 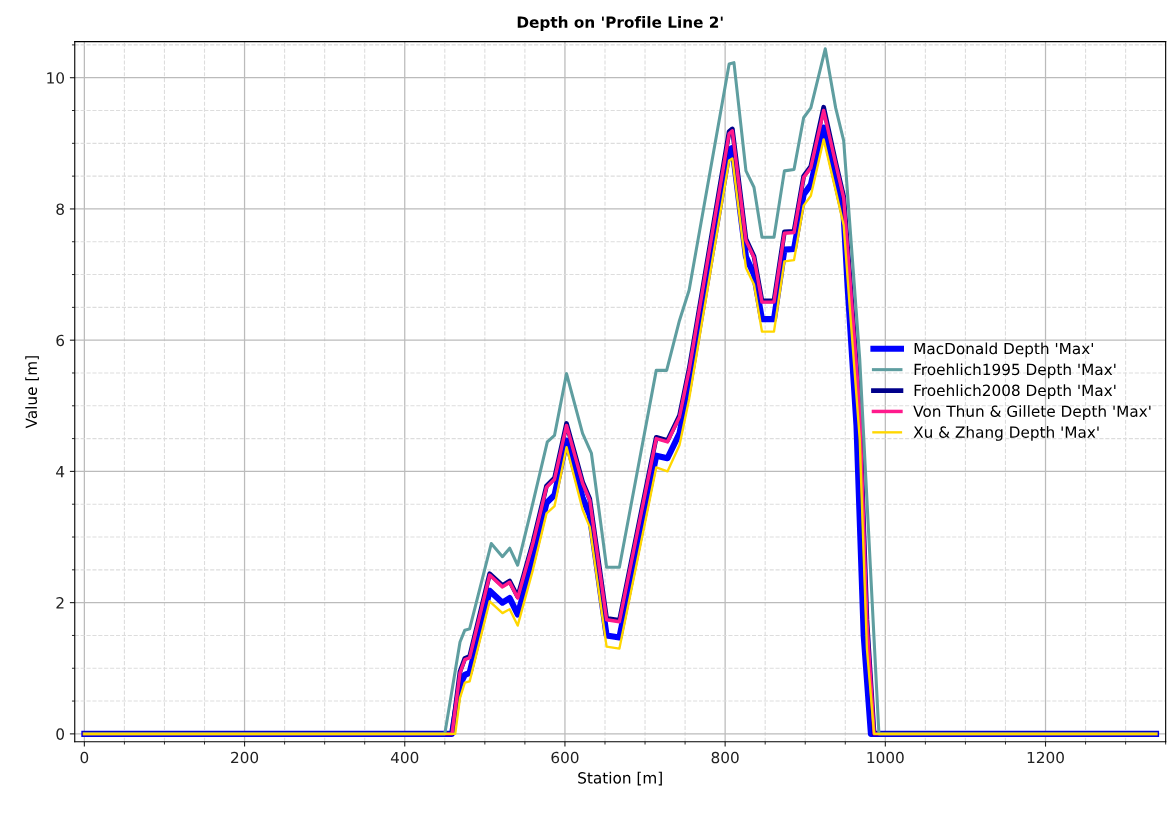 I want to click on legend-label: Von Thun & Gillete Depth 'Max', so click(x=1032, y=412).